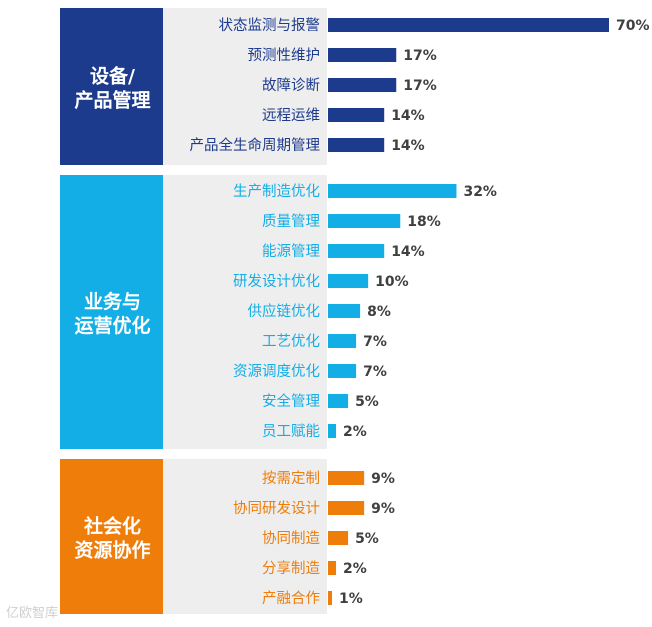 This screenshot has height=627, width=652. Describe the element at coordinates (270, 25) in the screenshot. I see `category-label: 状态监测与报警` at that location.